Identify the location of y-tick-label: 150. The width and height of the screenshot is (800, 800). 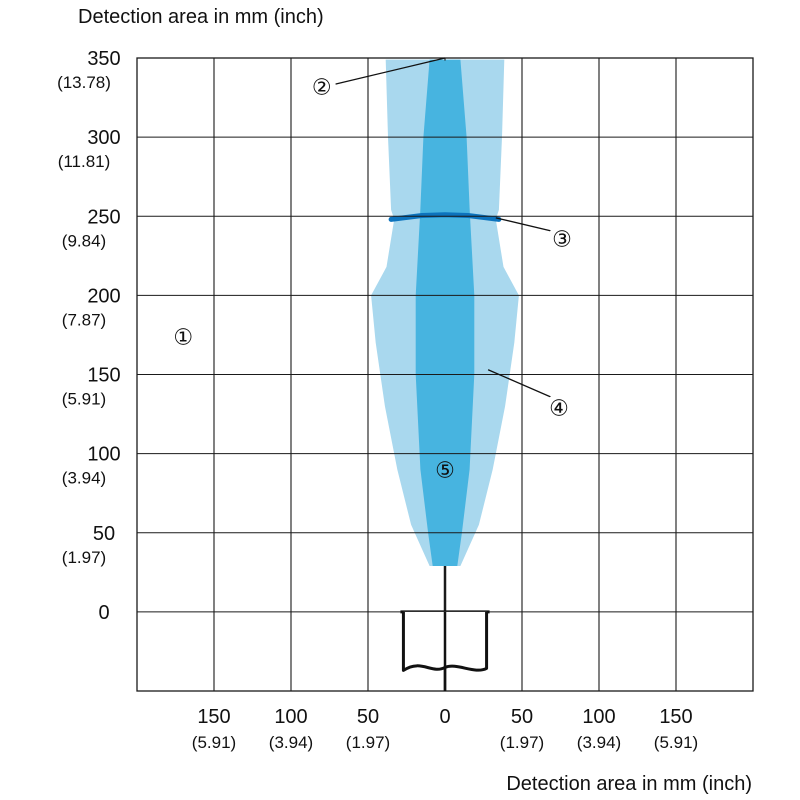
(103, 376).